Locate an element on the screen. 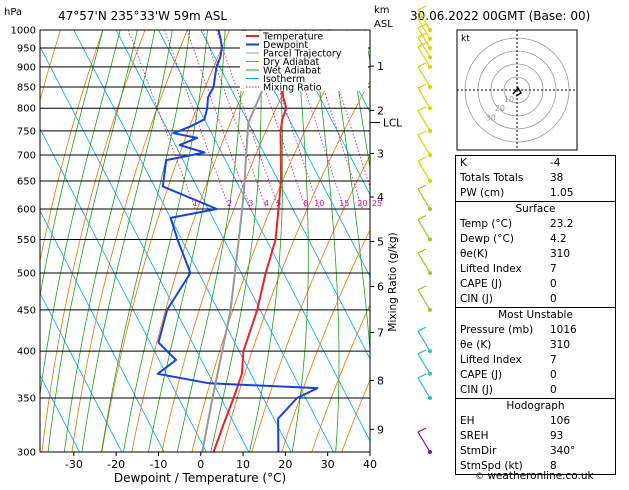  index-key: K is located at coordinates (463, 163).